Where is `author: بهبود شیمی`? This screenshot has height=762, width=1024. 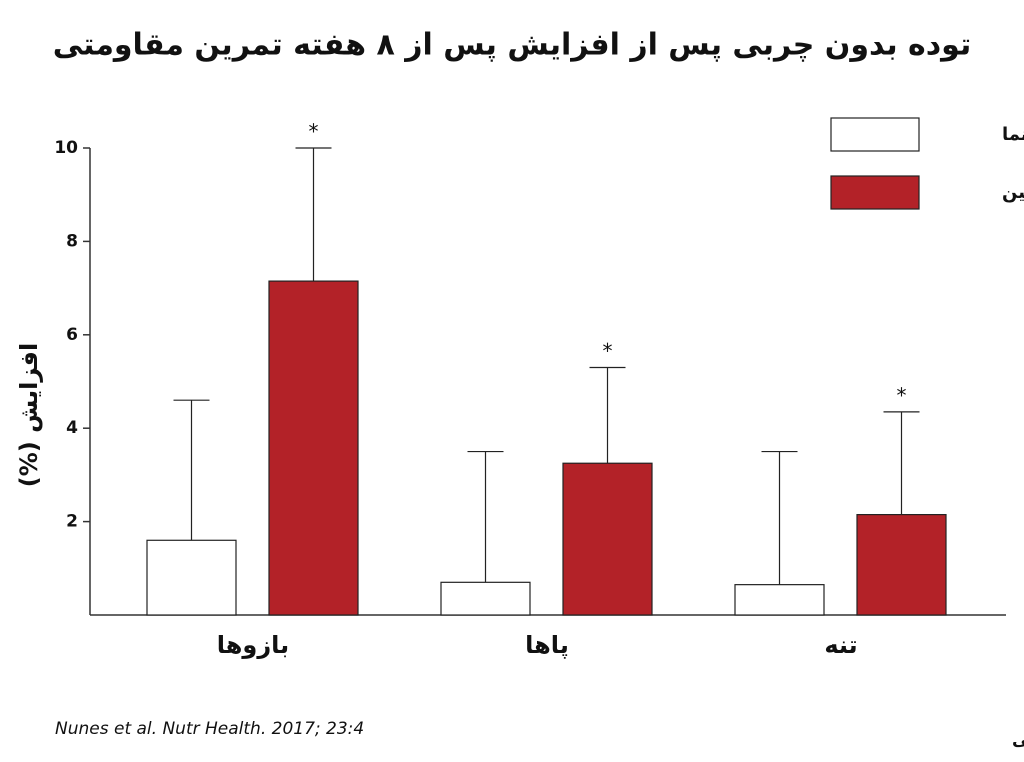 author: بهبود شیمی is located at coordinates (1018, 740).